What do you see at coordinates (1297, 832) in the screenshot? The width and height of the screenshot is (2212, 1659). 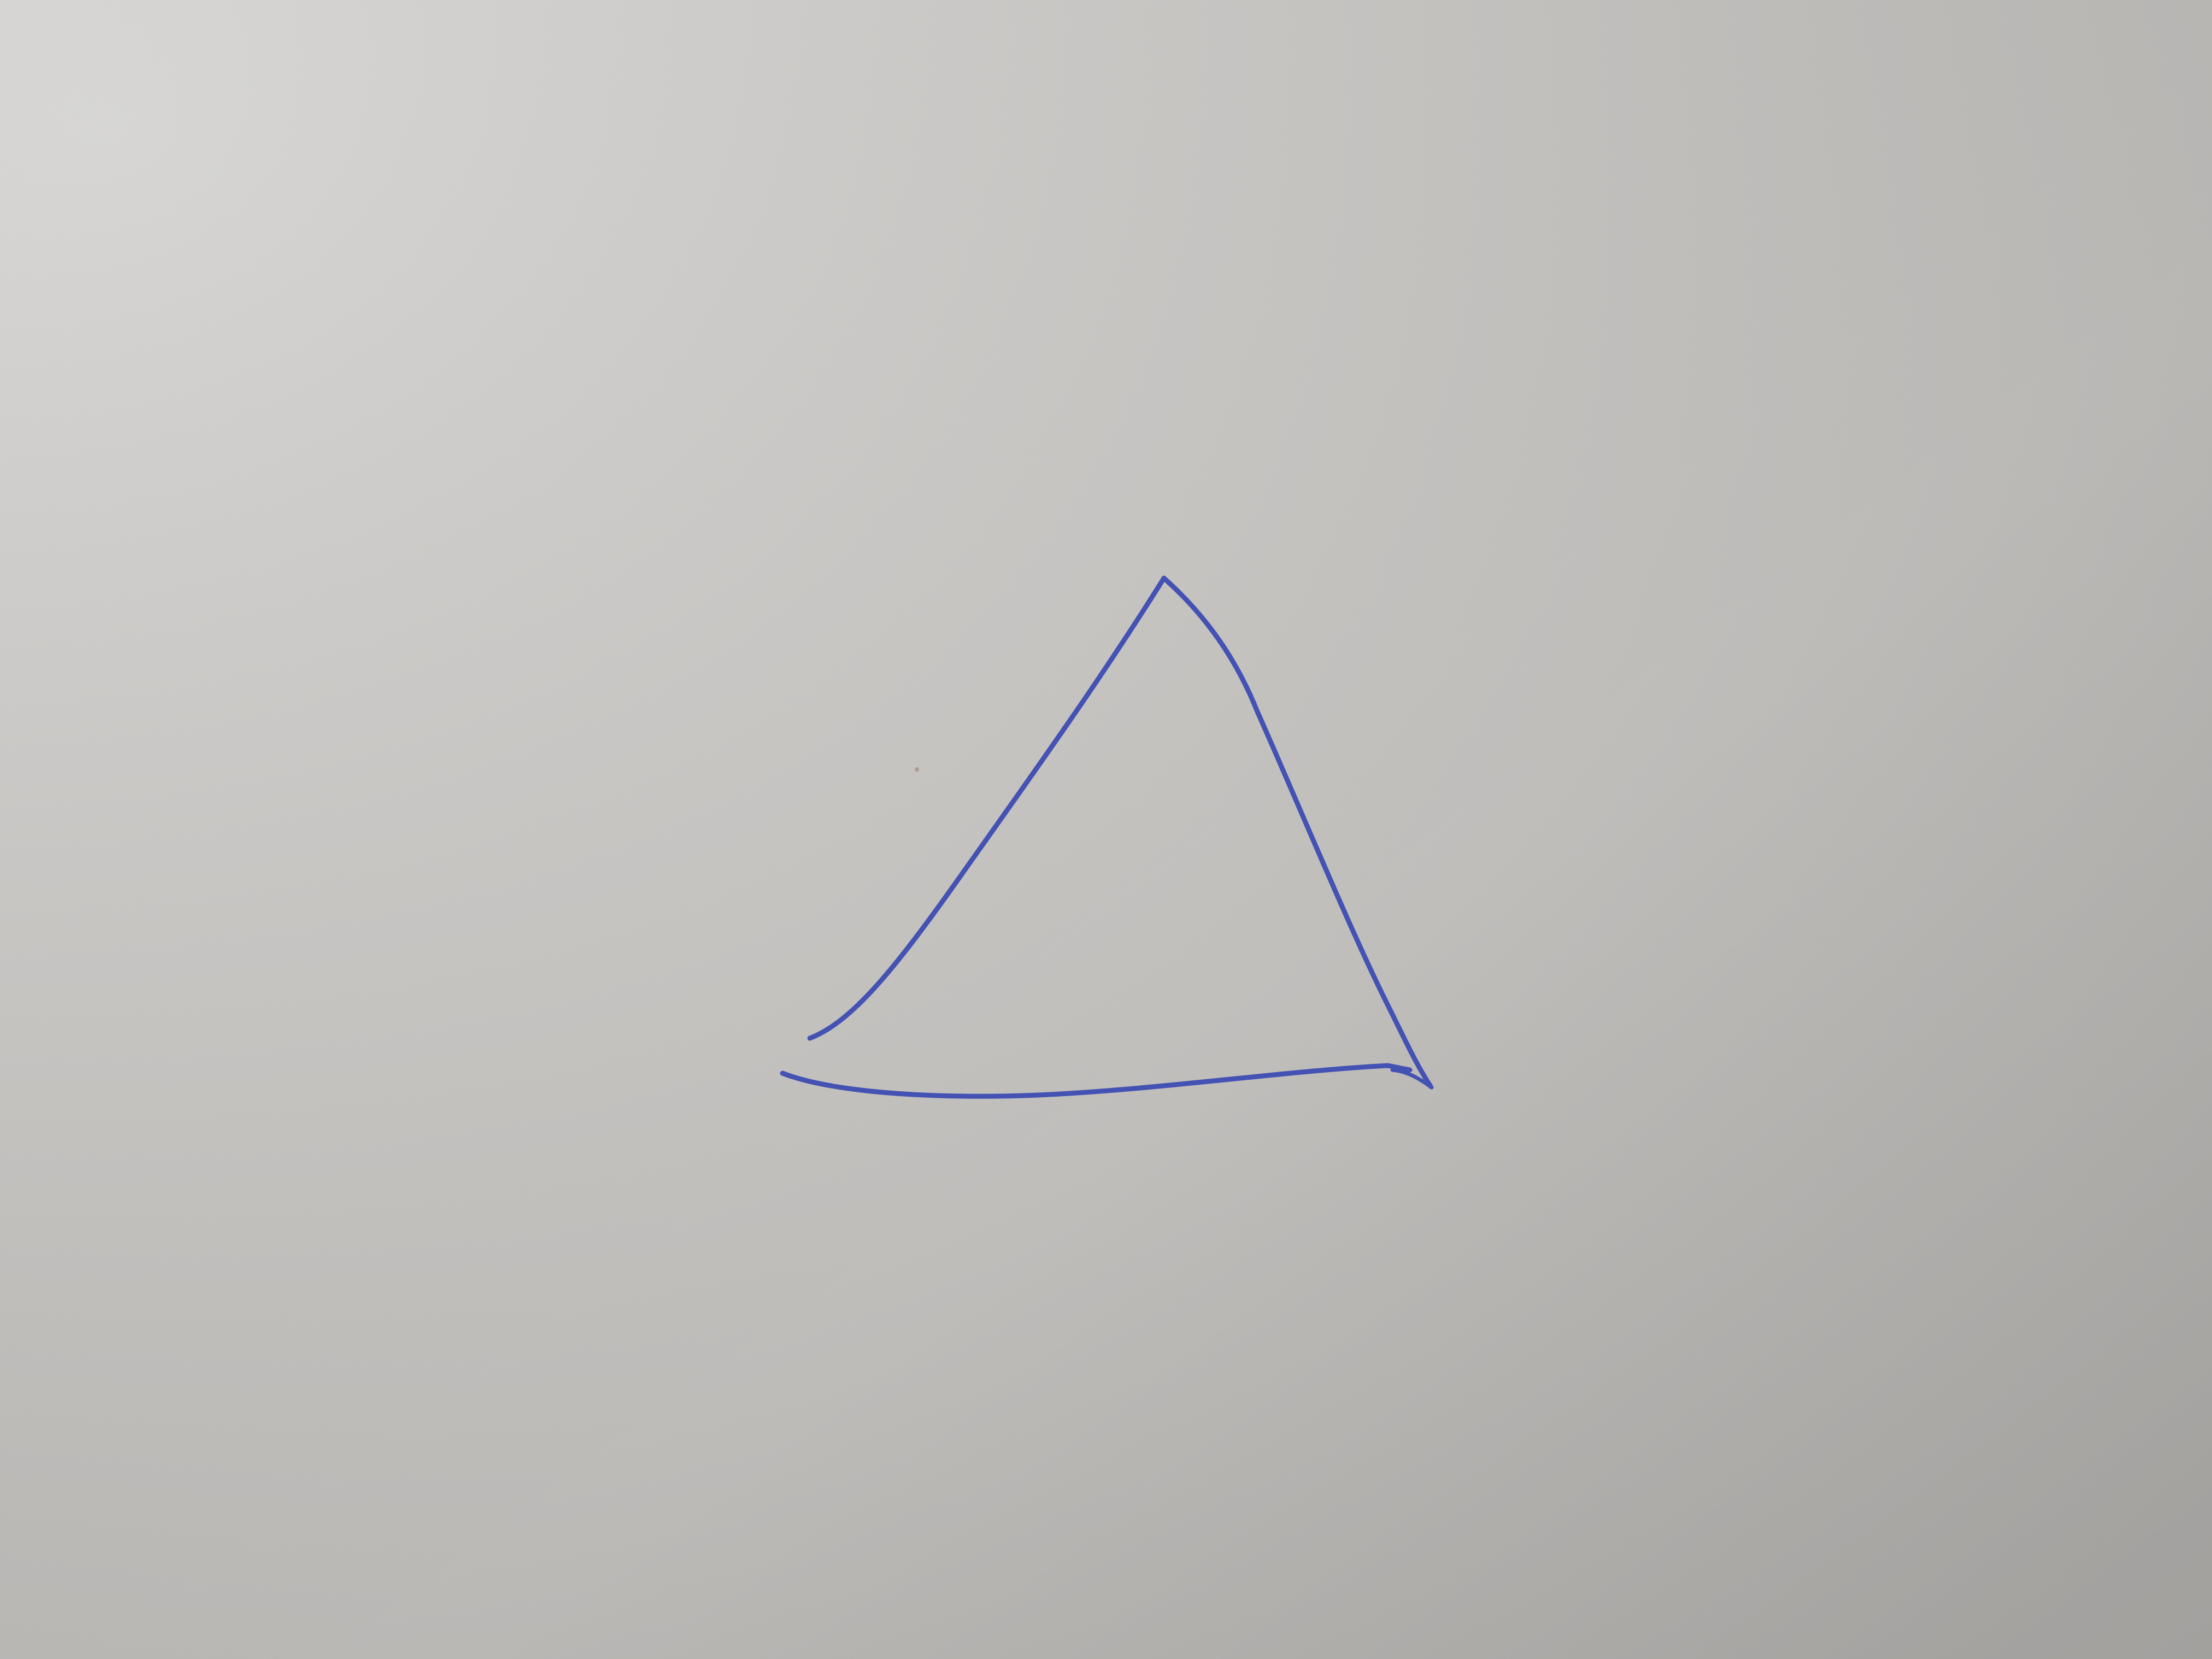 I see `triangle-right-stroke` at bounding box center [1297, 832].